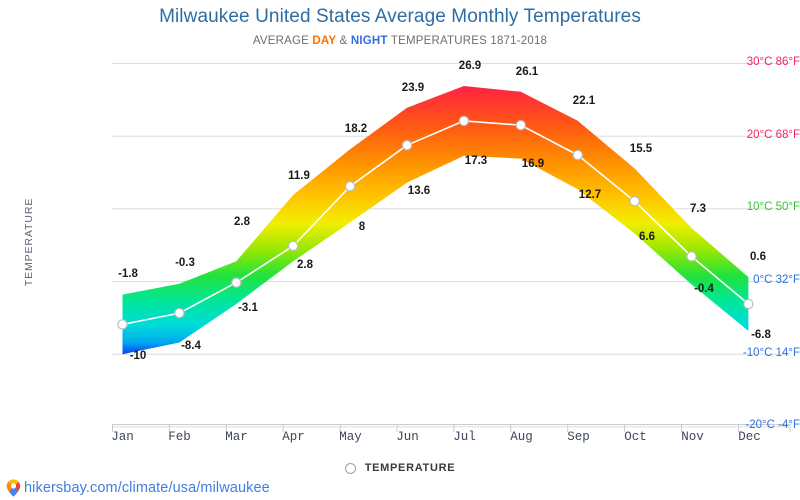 This screenshot has height=500, width=800. Describe the element at coordinates (692, 437) in the screenshot. I see `x-tick-nov: Nov` at that location.